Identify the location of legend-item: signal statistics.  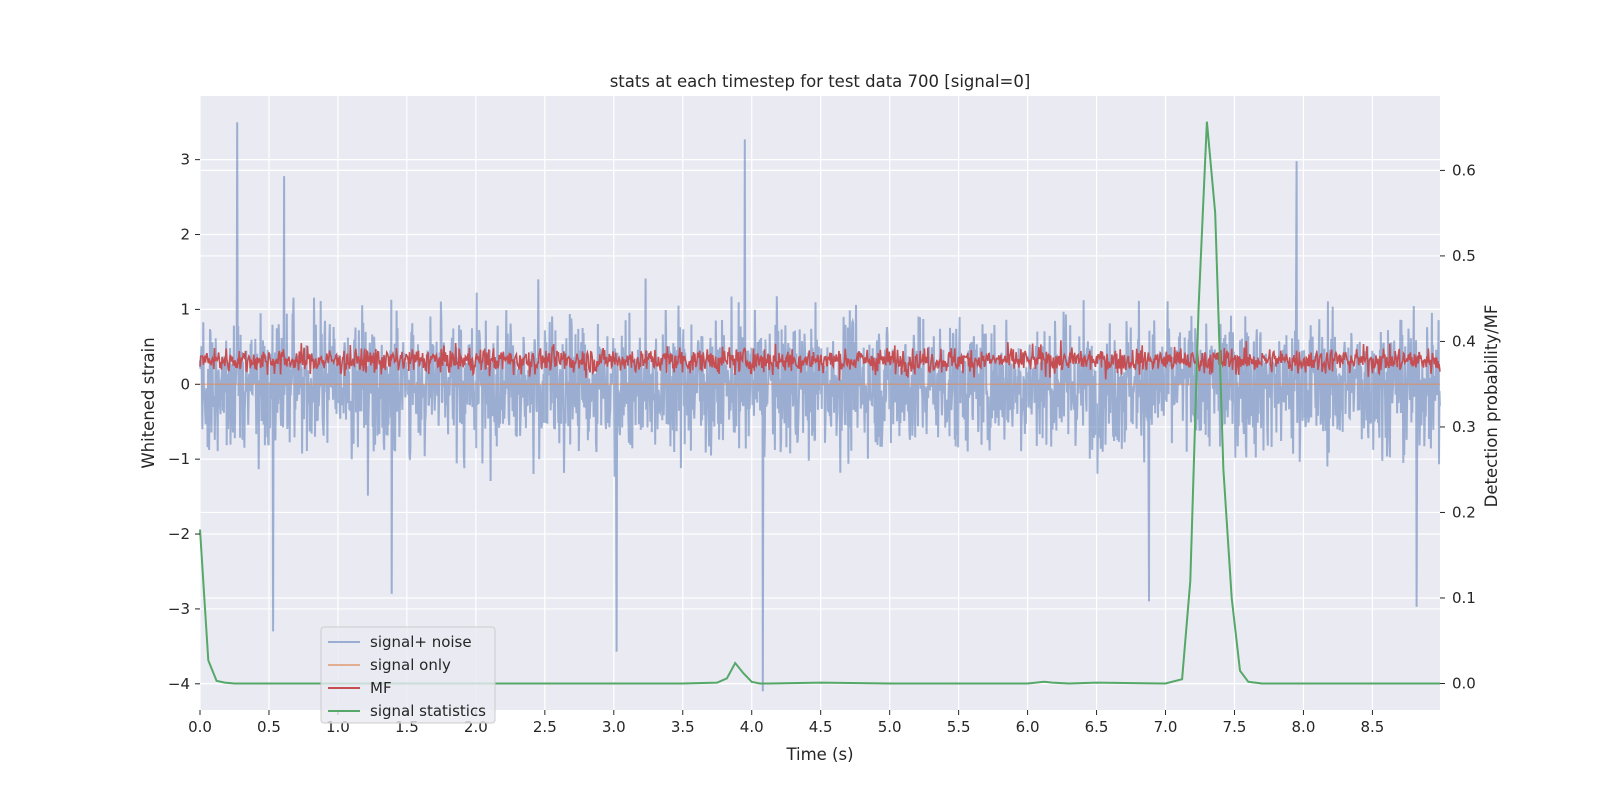
(407, 711).